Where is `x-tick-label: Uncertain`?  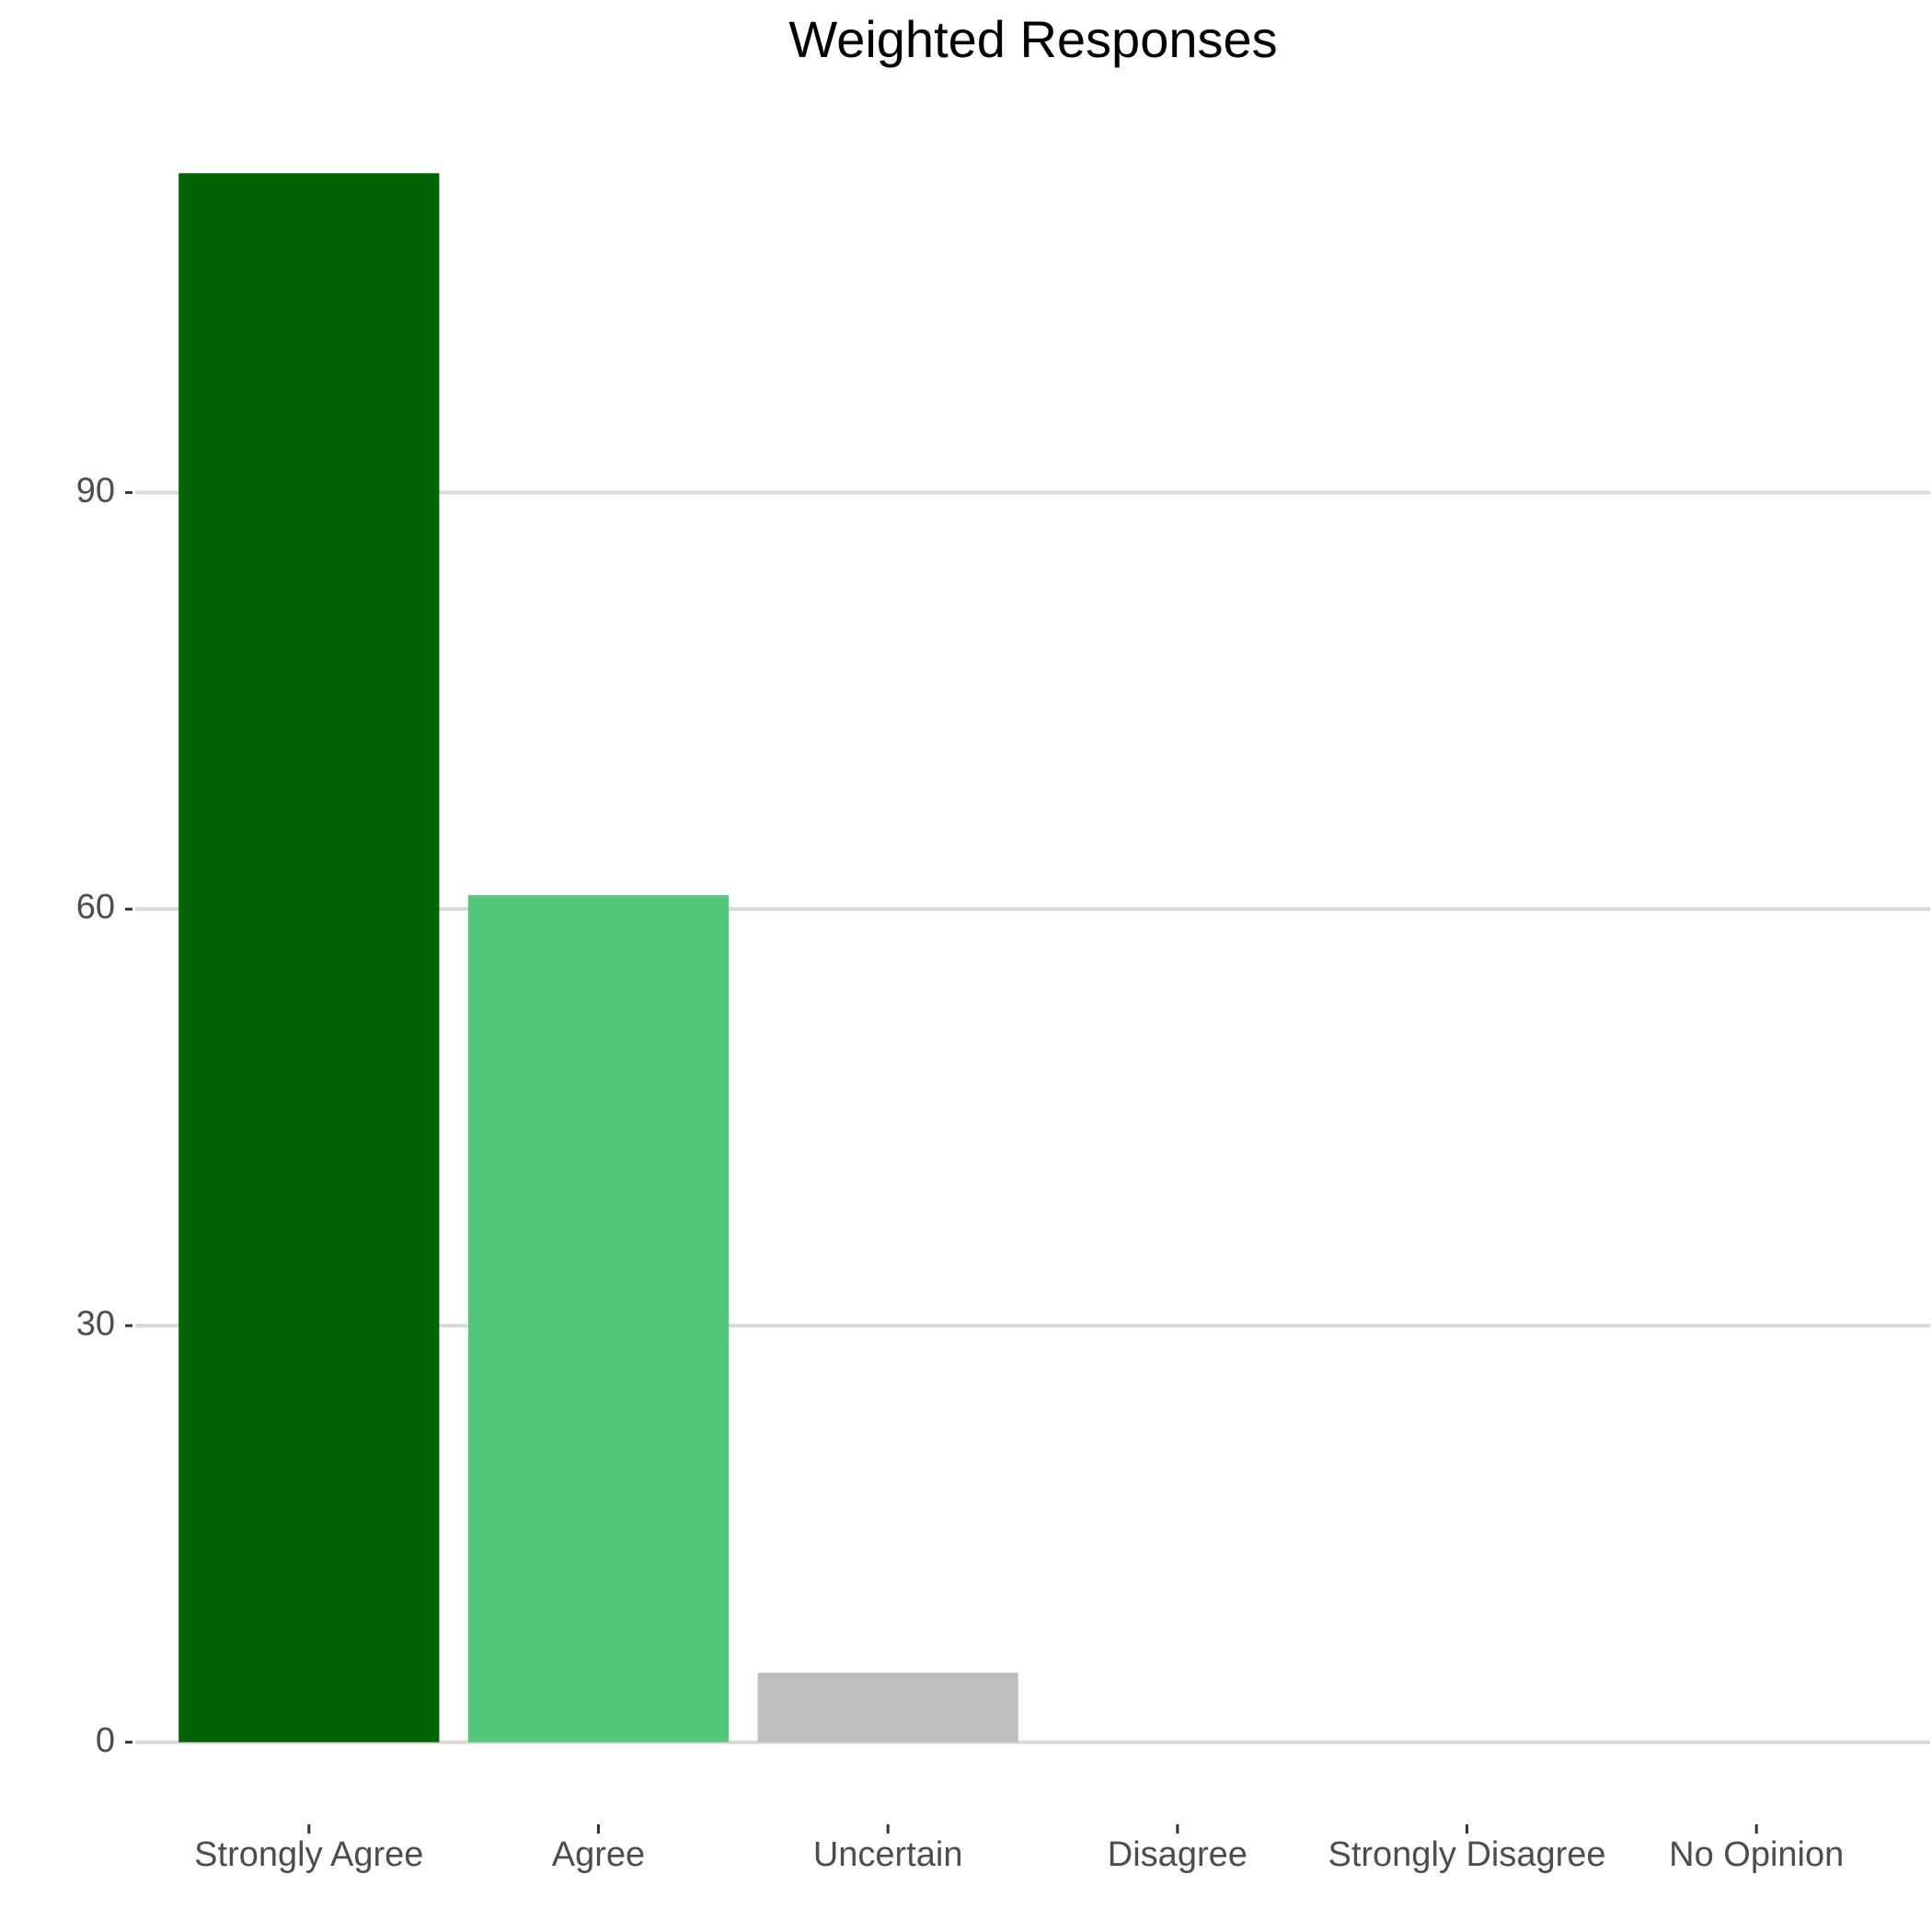 x-tick-label: Uncertain is located at coordinates (888, 1854).